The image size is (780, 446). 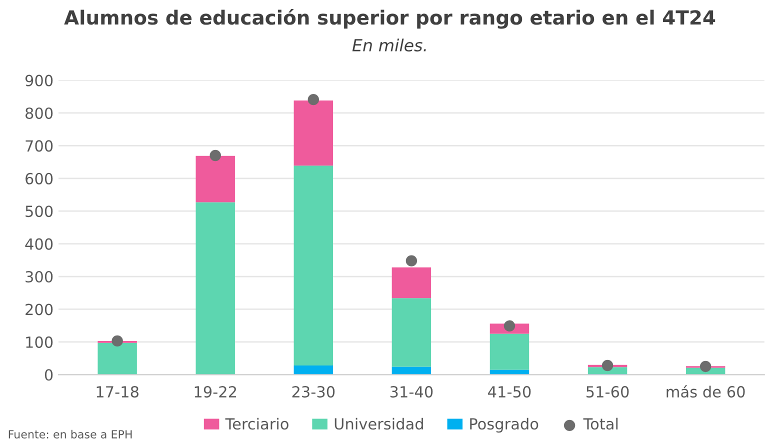 What do you see at coordinates (256, 424) in the screenshot?
I see `legend-label: Terciario` at bounding box center [256, 424].